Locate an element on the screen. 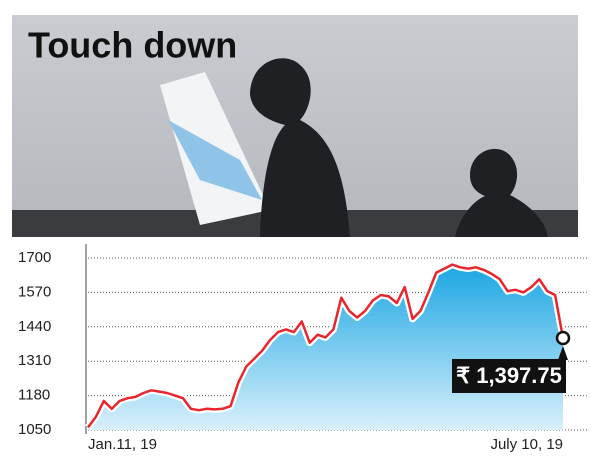  point-marker is located at coordinates (563, 338).